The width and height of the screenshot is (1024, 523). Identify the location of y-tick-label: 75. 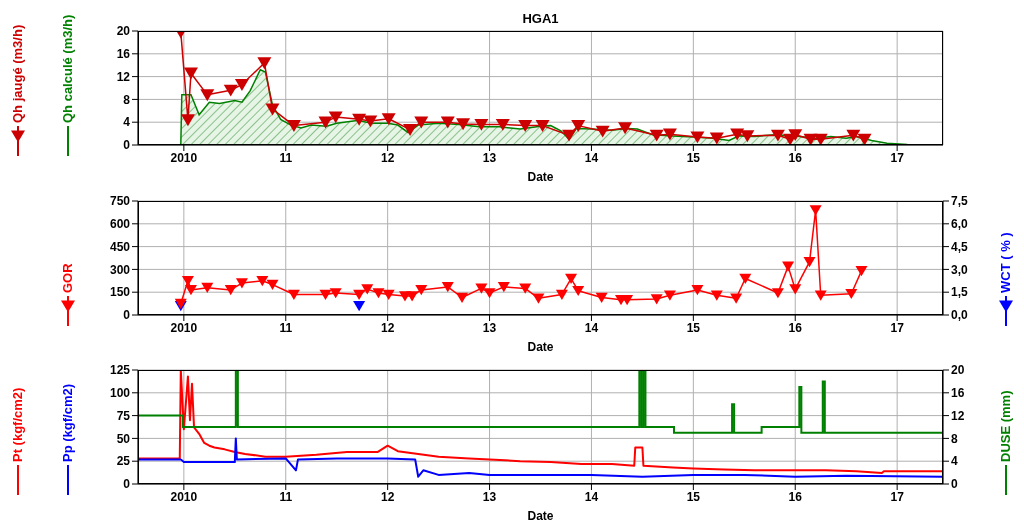
(123, 415).